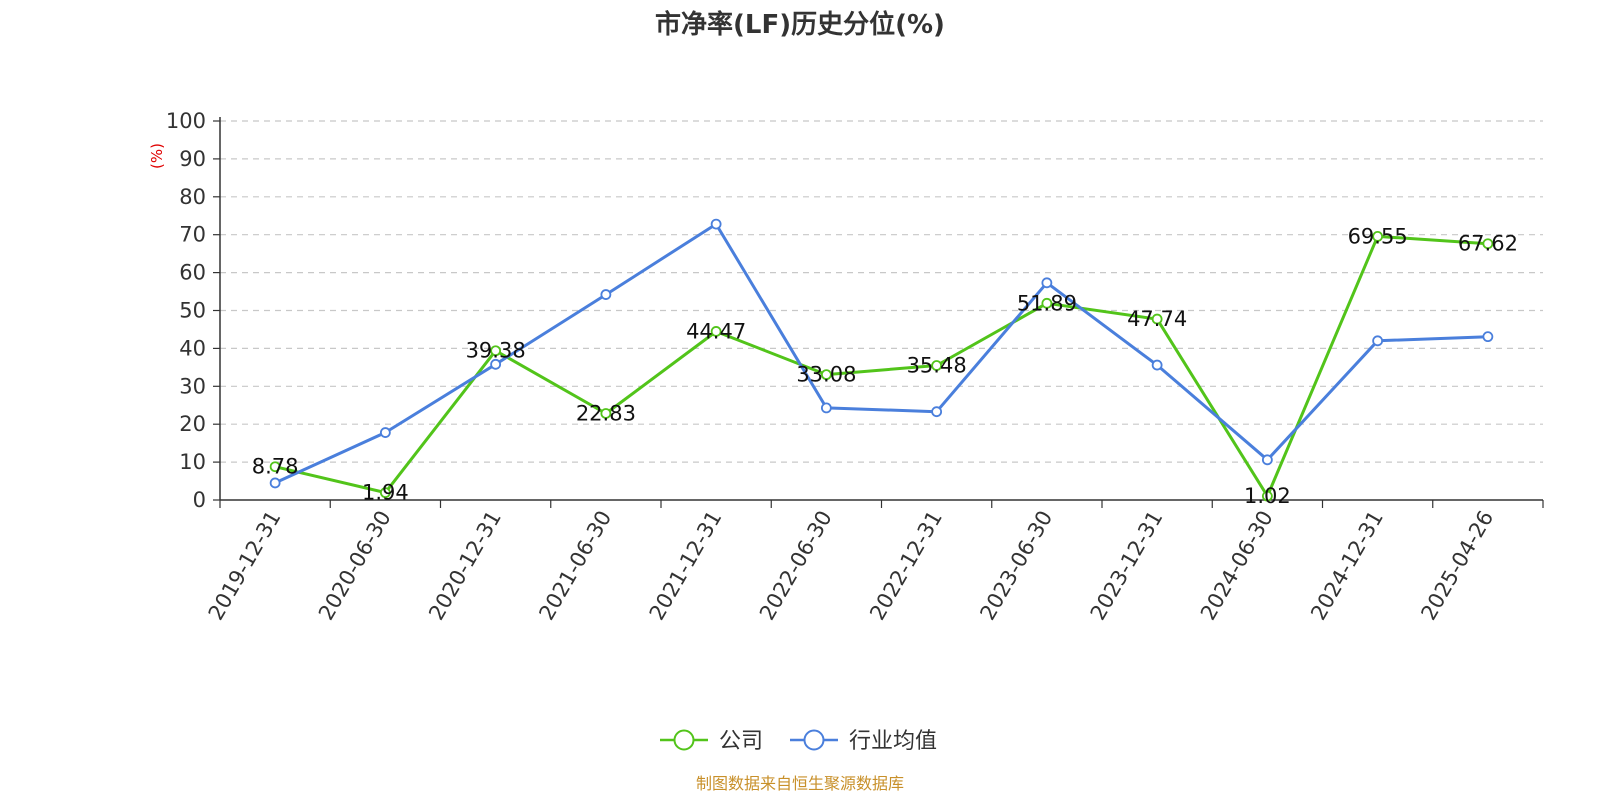 The height and width of the screenshot is (800, 1600). I want to click on y-tick-label: 50, so click(192, 311).